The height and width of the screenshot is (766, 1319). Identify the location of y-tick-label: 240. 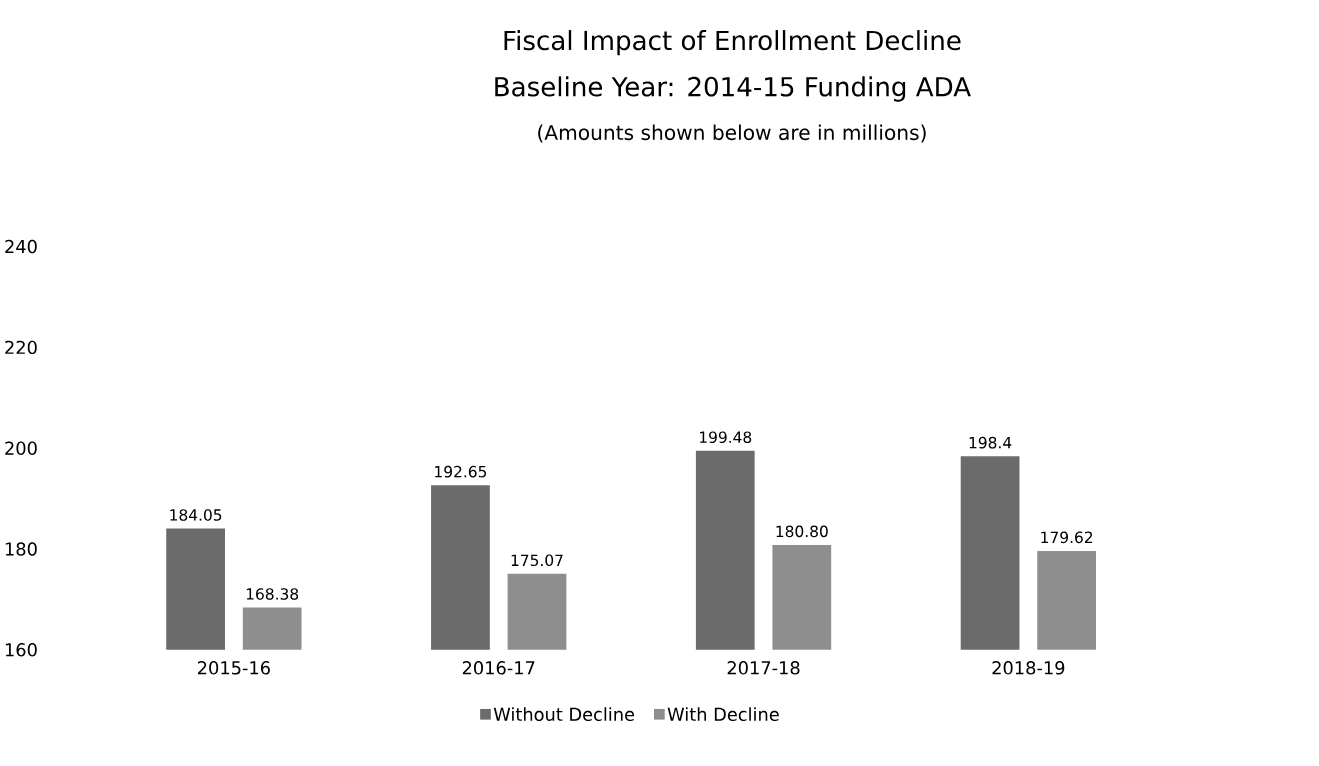
(21, 247).